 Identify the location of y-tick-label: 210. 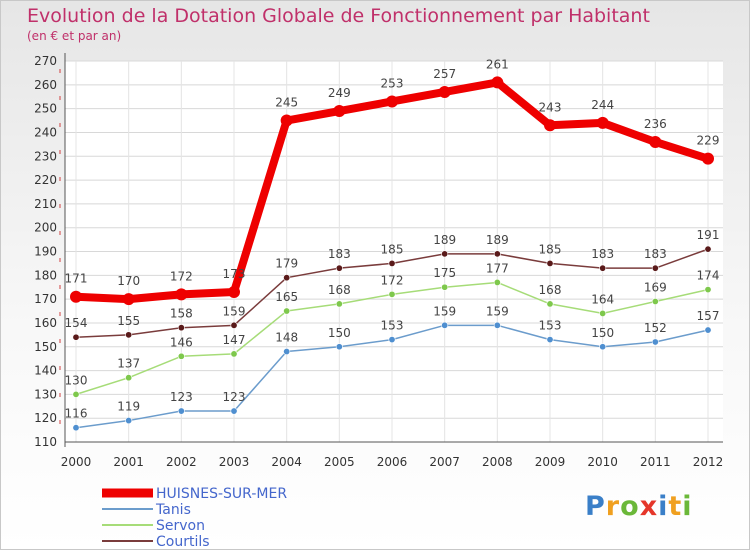
(45, 204).